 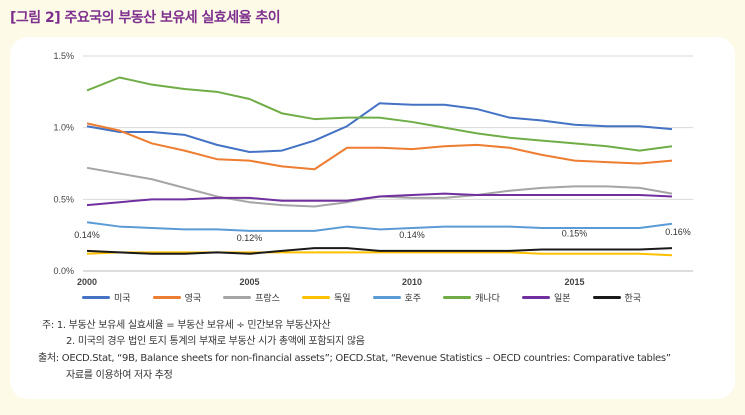 What do you see at coordinates (574, 282) in the screenshot?
I see `x-tick-label: 2015` at bounding box center [574, 282].